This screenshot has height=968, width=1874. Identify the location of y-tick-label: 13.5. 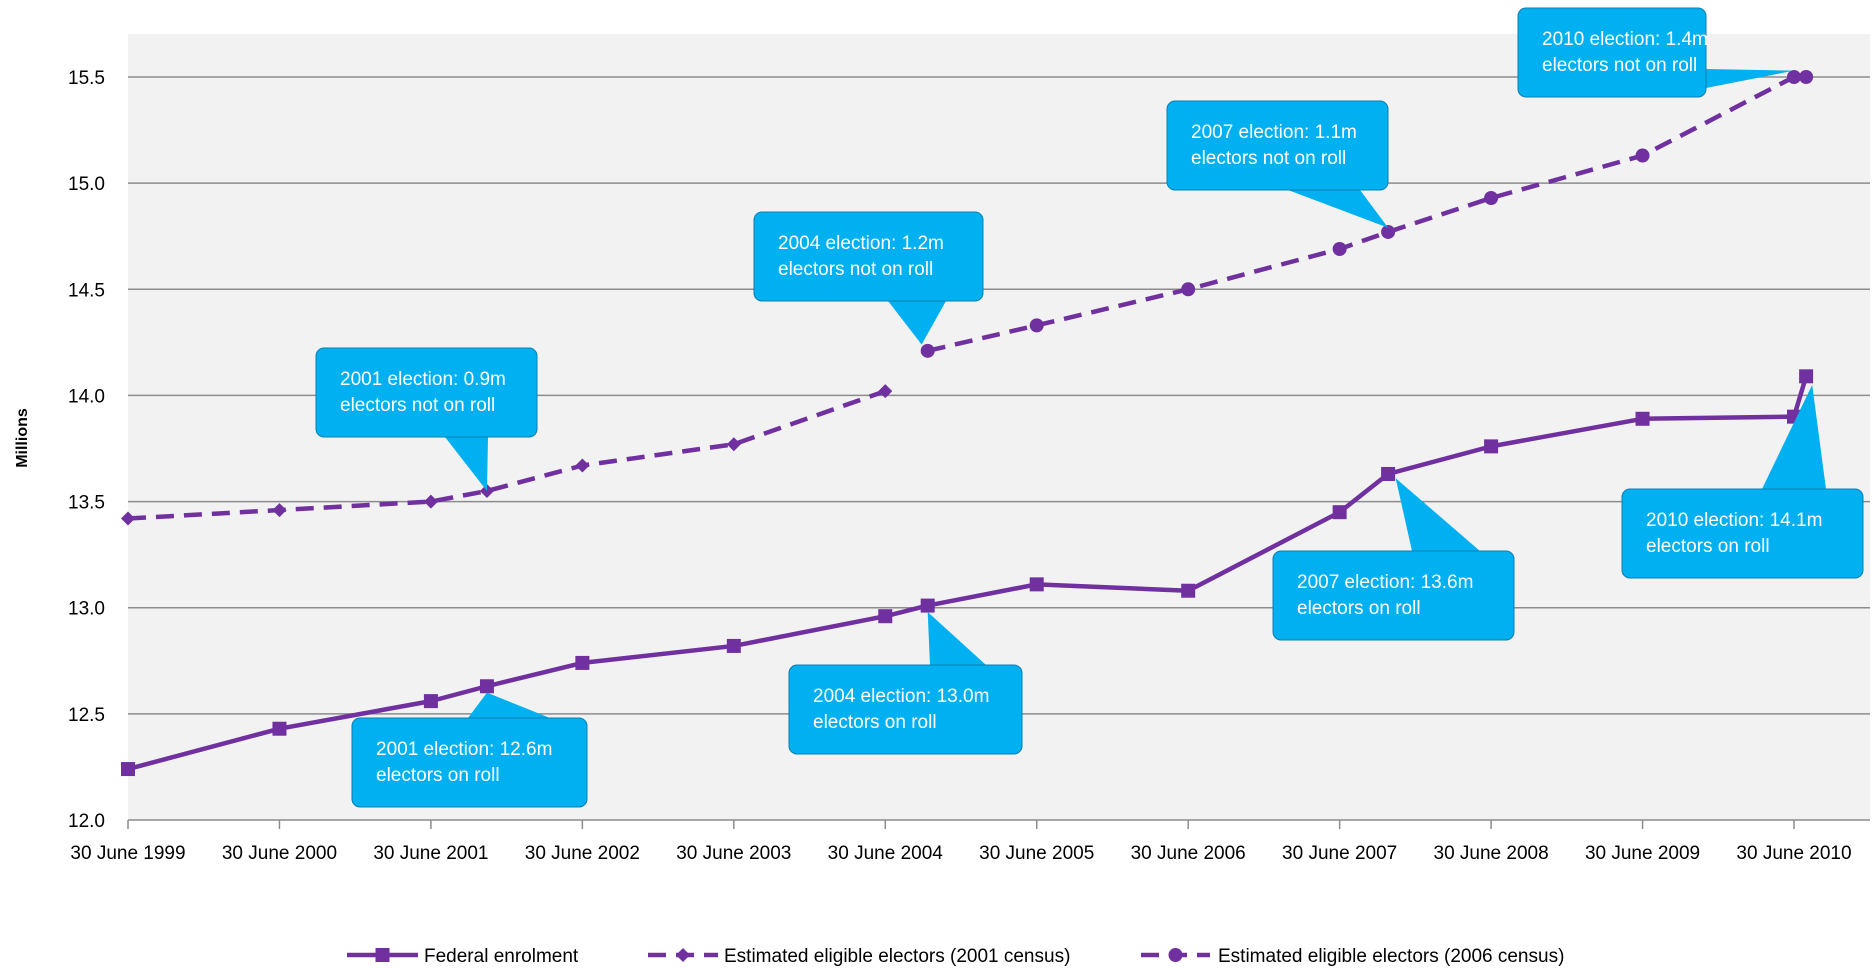
(86, 503).